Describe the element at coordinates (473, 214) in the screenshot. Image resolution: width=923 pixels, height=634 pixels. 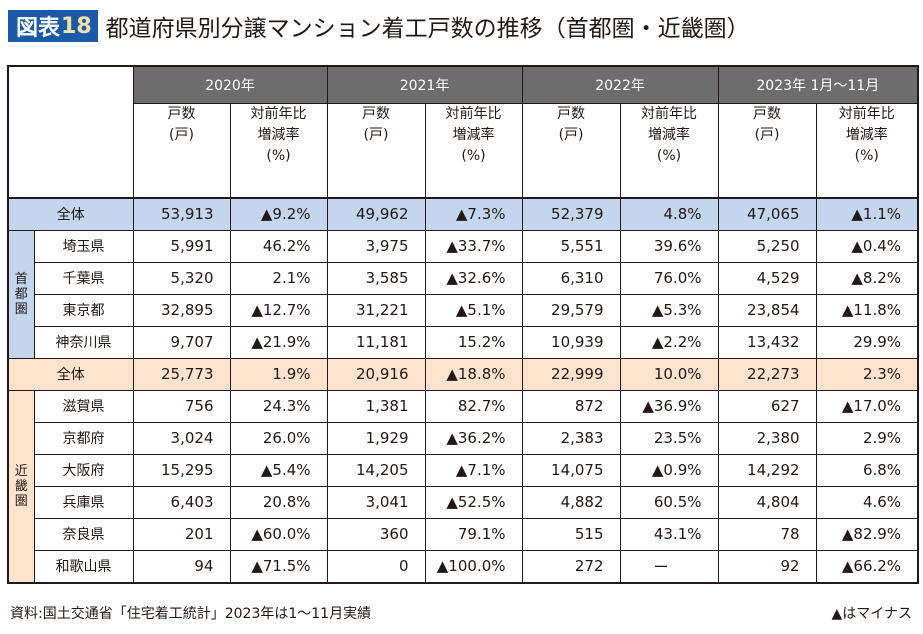
I see `yoy-rate-cell: ▲7.3%` at that location.